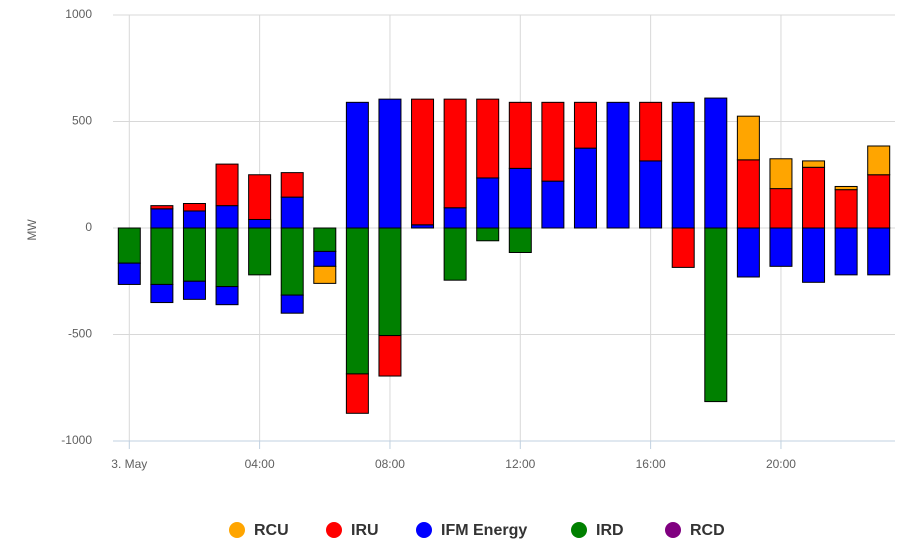 This screenshot has height=543, width=899. What do you see at coordinates (707, 530) in the screenshot?
I see `legend-label: RCD` at bounding box center [707, 530].